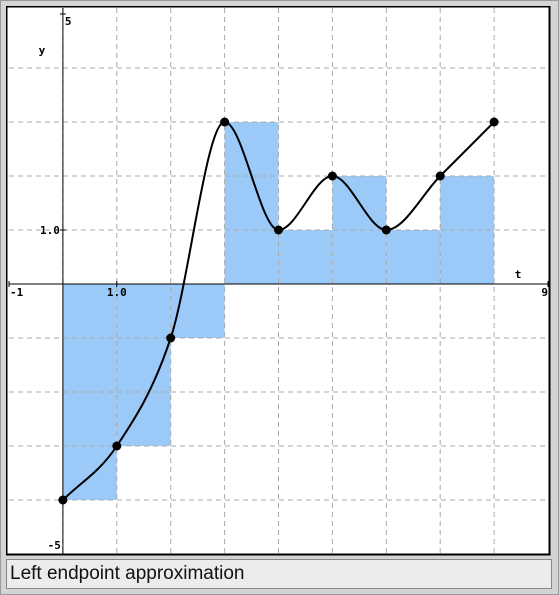  I want to click on y-tick-label: -5, so click(54, 545).